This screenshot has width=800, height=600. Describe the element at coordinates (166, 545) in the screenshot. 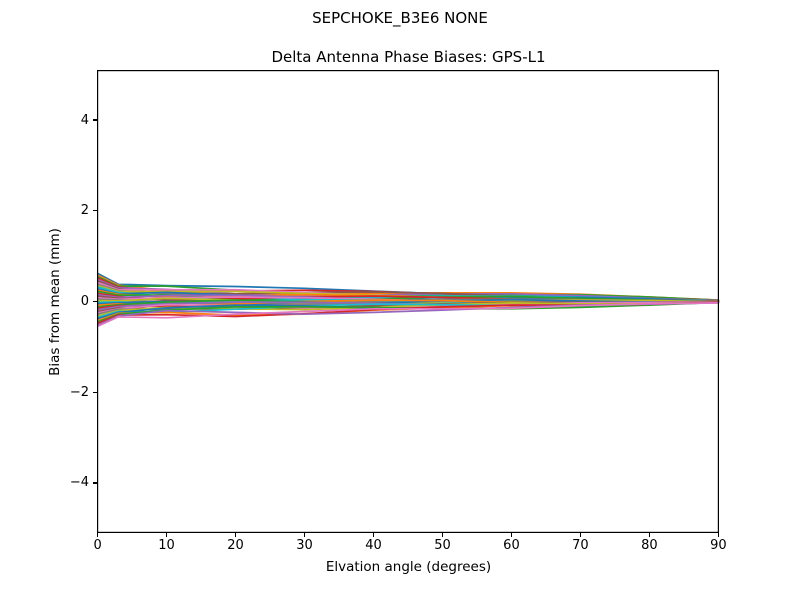

I see `x-tick-label: 10` at that location.